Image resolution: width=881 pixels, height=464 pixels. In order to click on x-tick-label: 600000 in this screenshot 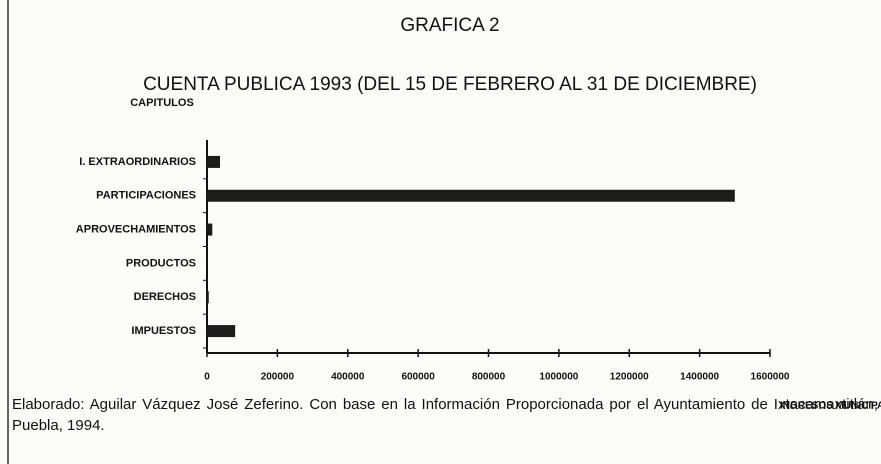, I will do `click(418, 377)`.